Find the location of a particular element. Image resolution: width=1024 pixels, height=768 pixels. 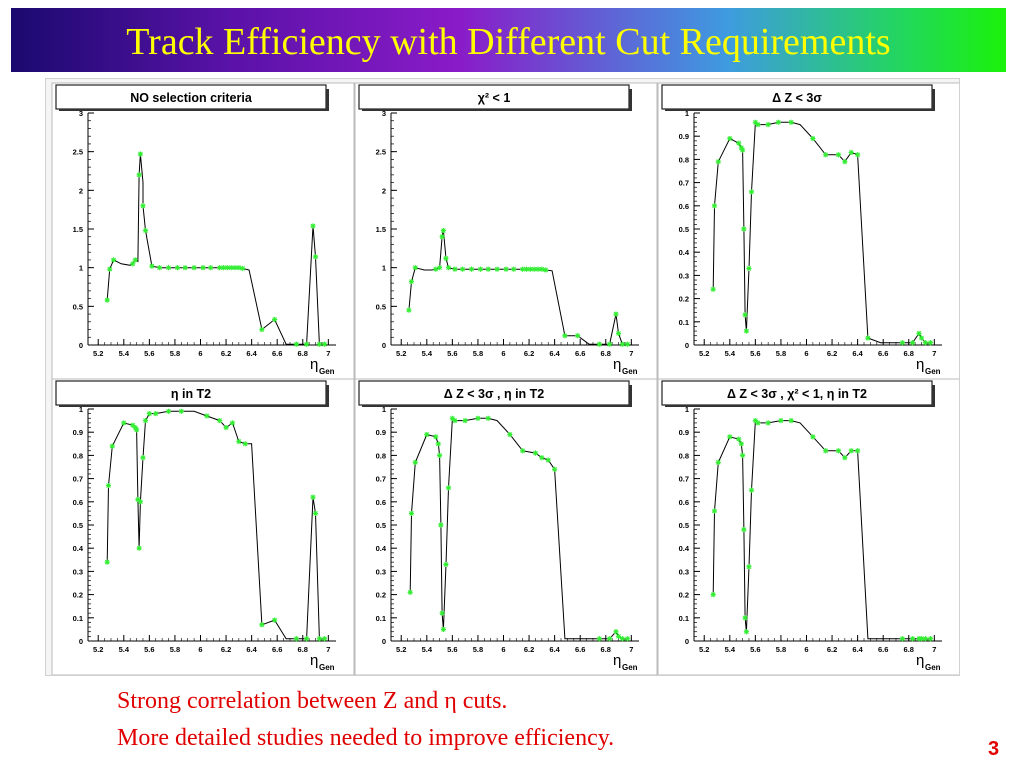

y-tick-label: 0.6 is located at coordinates (381, 502).